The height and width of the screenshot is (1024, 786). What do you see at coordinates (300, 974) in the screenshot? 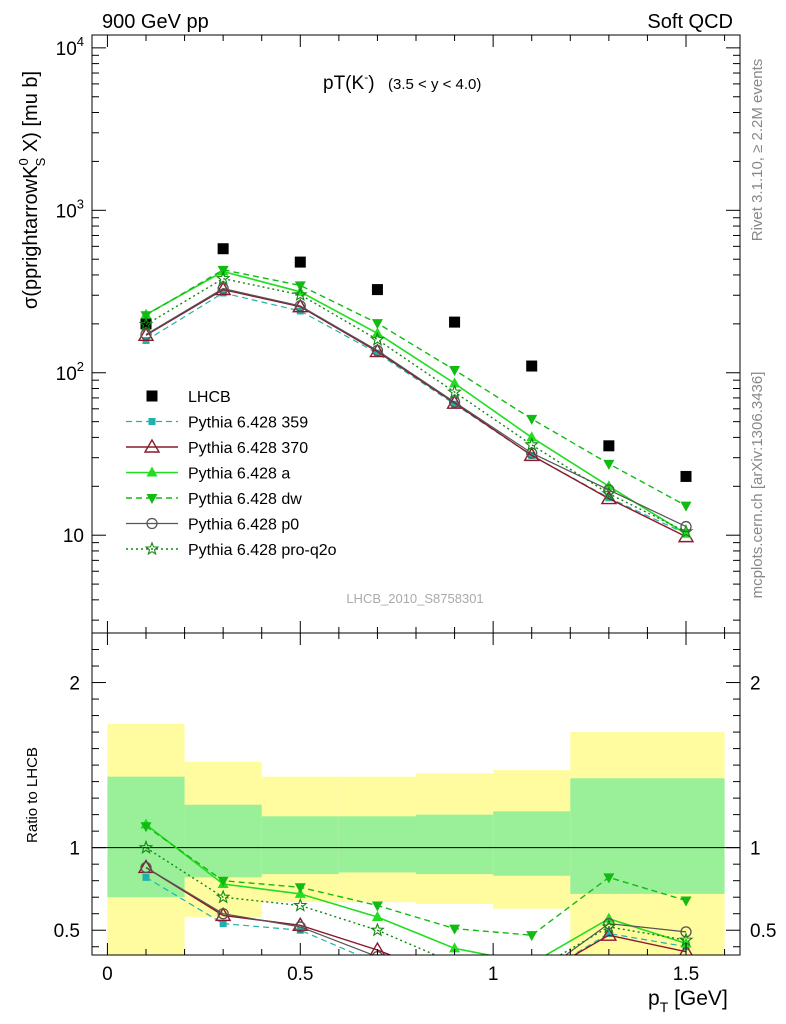
I see `x-tick-label: 0.5` at bounding box center [300, 974].